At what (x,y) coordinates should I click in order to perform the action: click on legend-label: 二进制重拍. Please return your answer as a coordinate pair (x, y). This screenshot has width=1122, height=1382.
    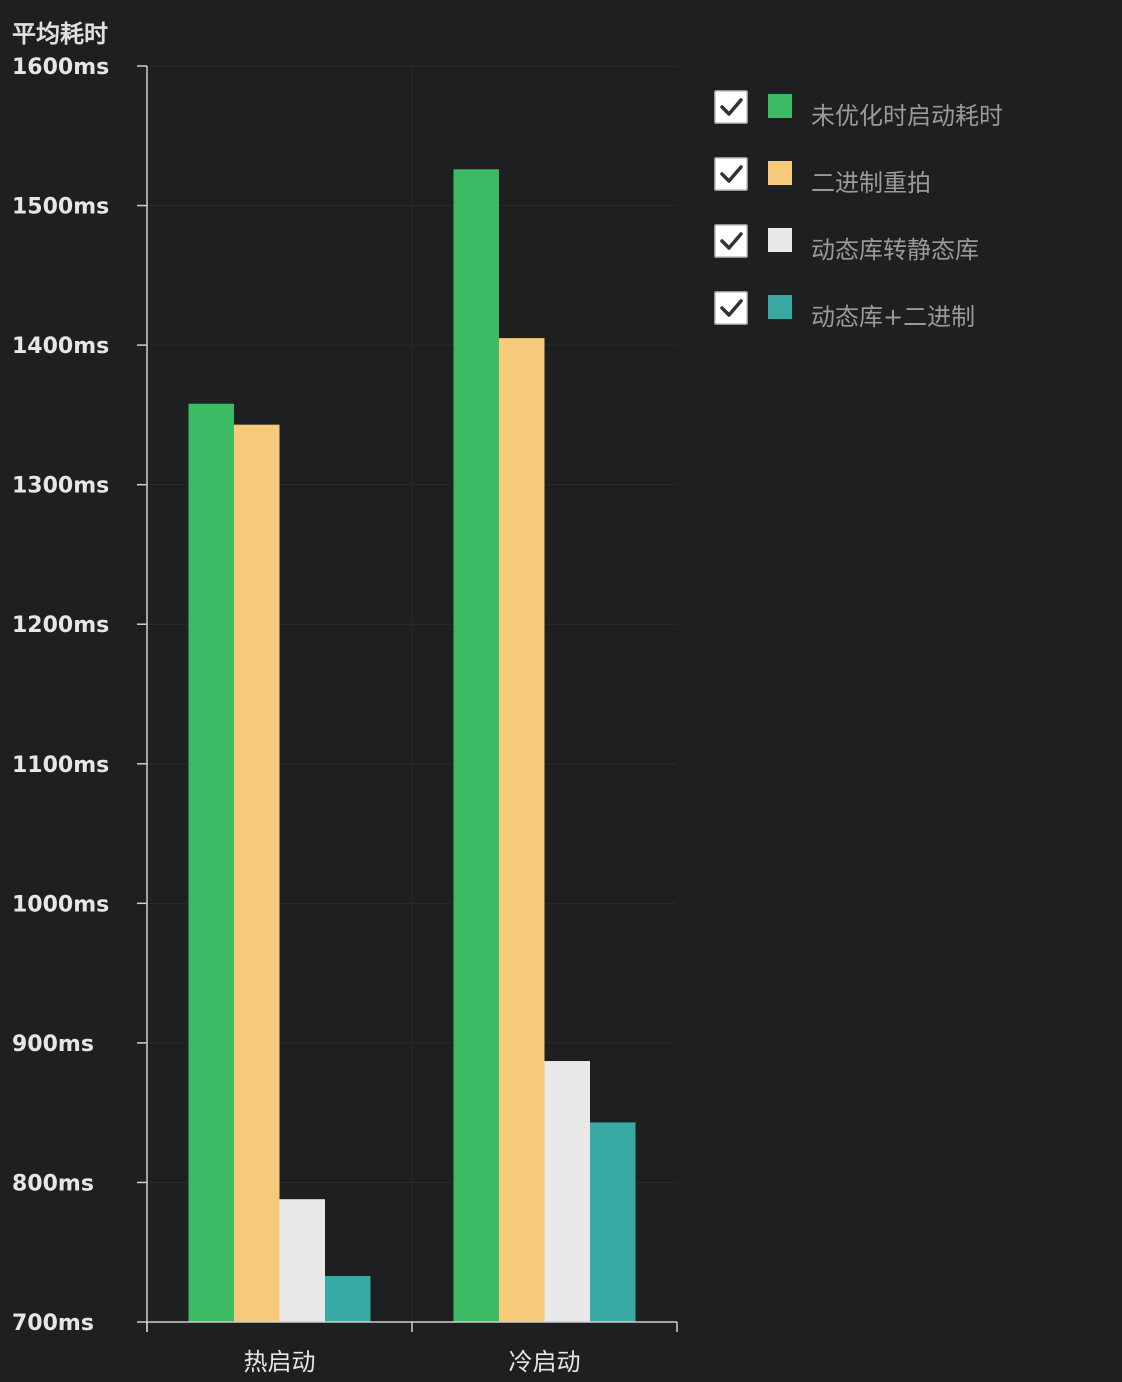
    Looking at the image, I should click on (871, 183).